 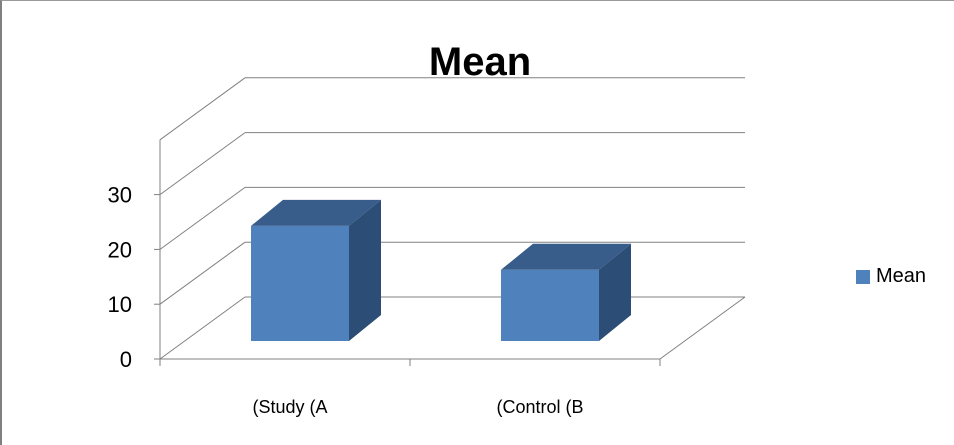 I want to click on y-tick-label: 30, so click(x=120, y=195).